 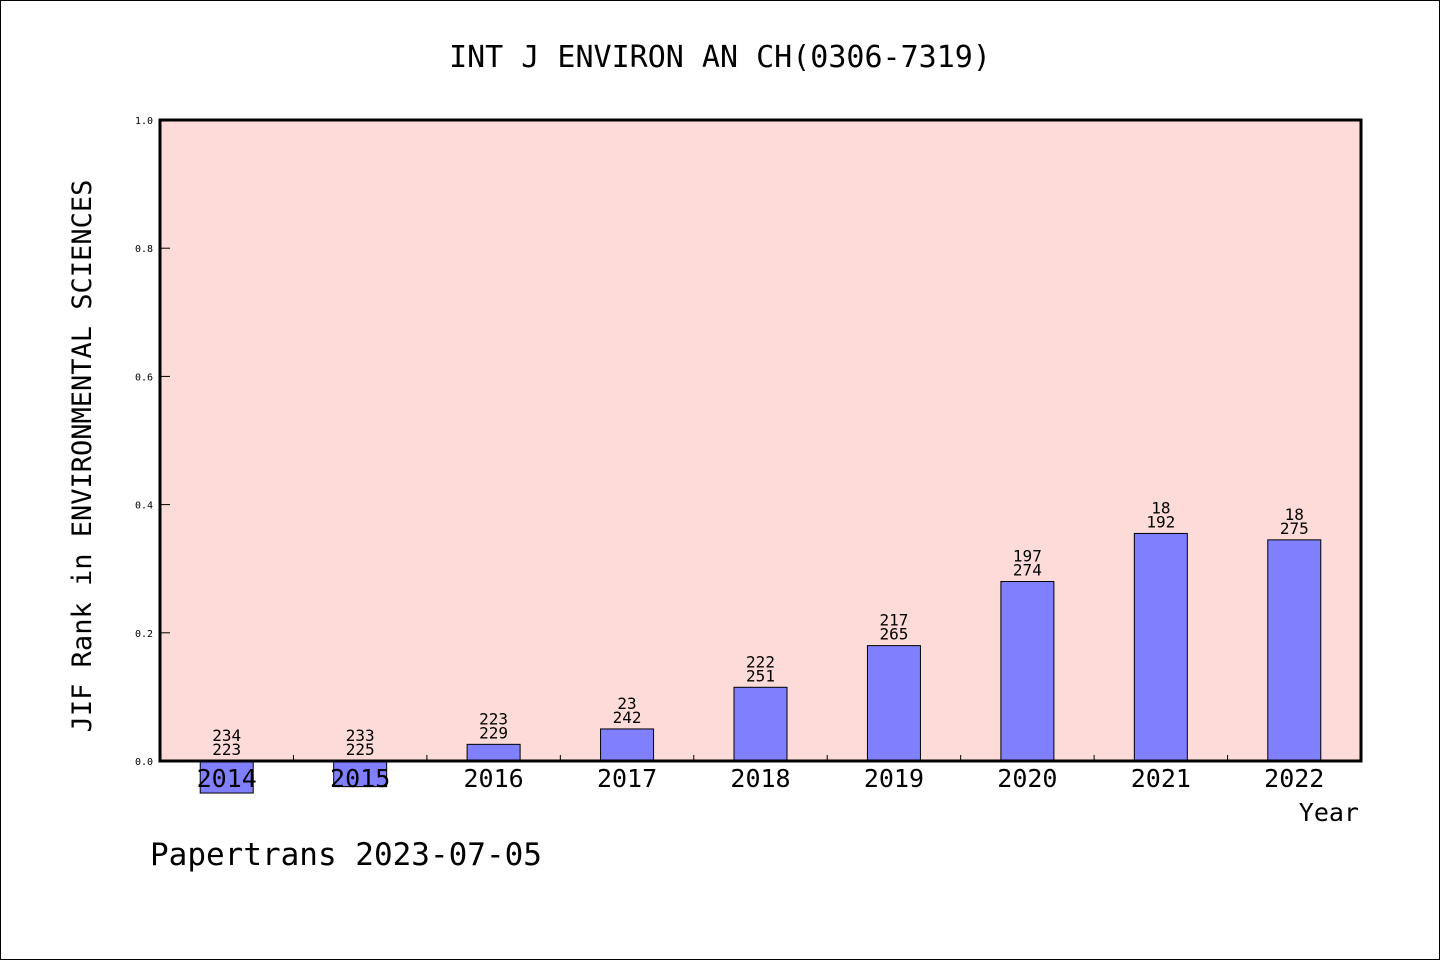 I want to click on rank-label-2019: 217, so click(x=893, y=620).